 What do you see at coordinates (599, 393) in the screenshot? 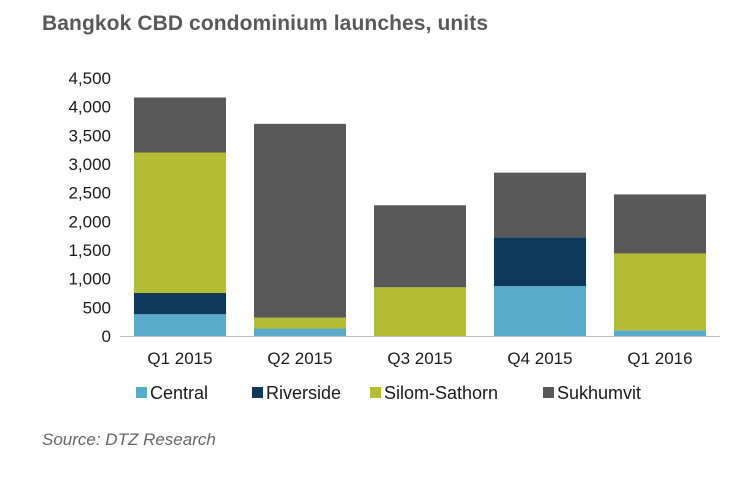
I see `legend-label: Sukhumvit` at bounding box center [599, 393].